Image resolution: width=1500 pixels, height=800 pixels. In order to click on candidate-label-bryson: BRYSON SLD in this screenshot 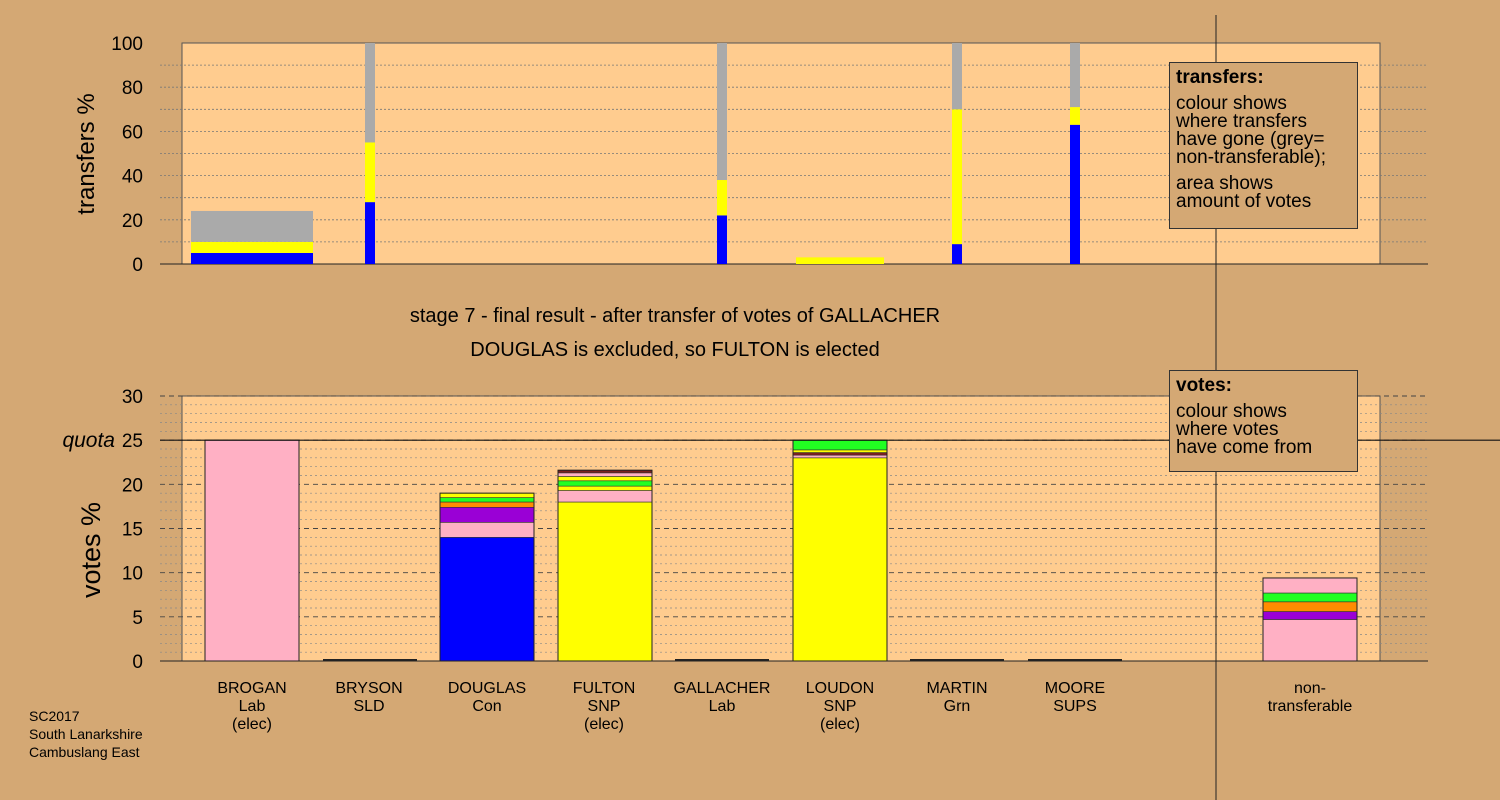, I will do `click(369, 698)`.